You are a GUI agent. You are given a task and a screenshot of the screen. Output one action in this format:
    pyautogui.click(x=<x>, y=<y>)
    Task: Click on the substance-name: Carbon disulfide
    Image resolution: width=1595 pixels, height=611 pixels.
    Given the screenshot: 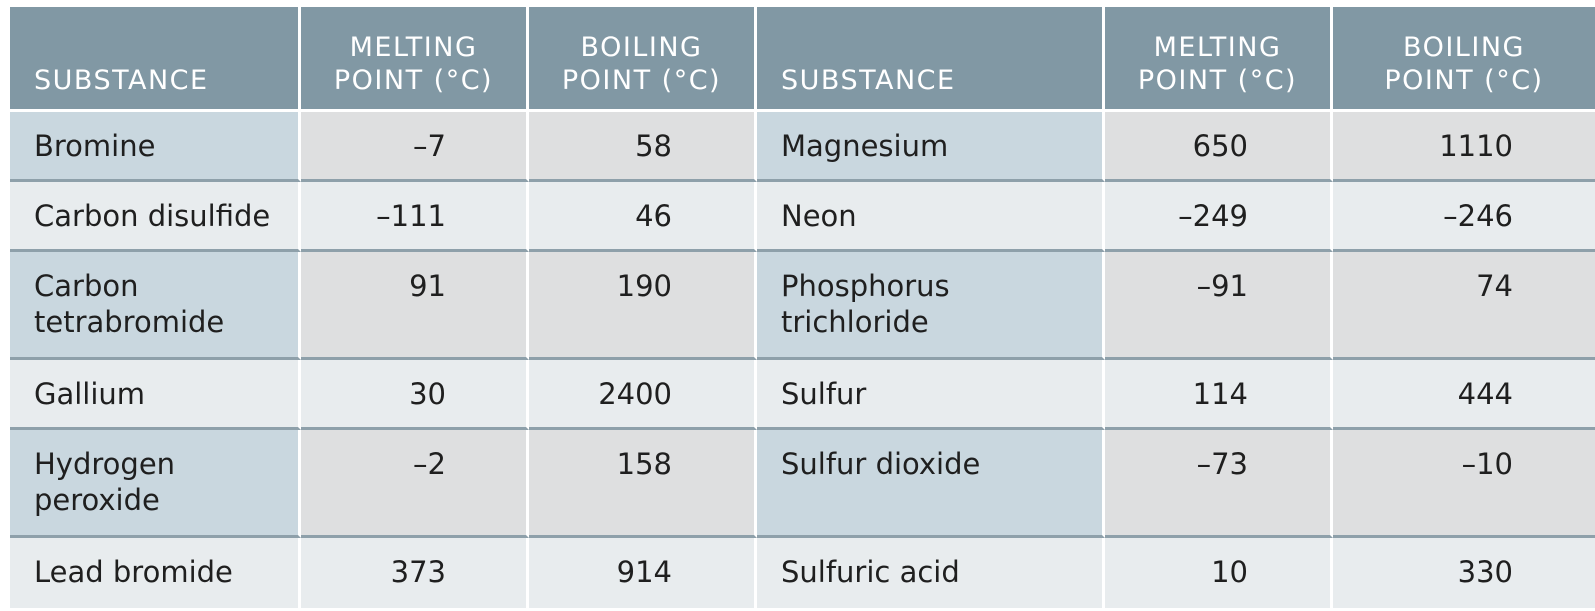 What is the action you would take?
    pyautogui.click(x=155, y=217)
    